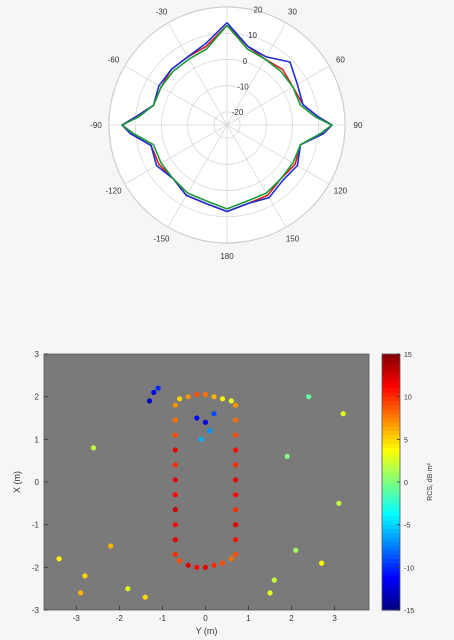 The width and height of the screenshot is (454, 640). What do you see at coordinates (358, 125) in the screenshot?
I see `polar-angle-tick-label: 90` at bounding box center [358, 125].